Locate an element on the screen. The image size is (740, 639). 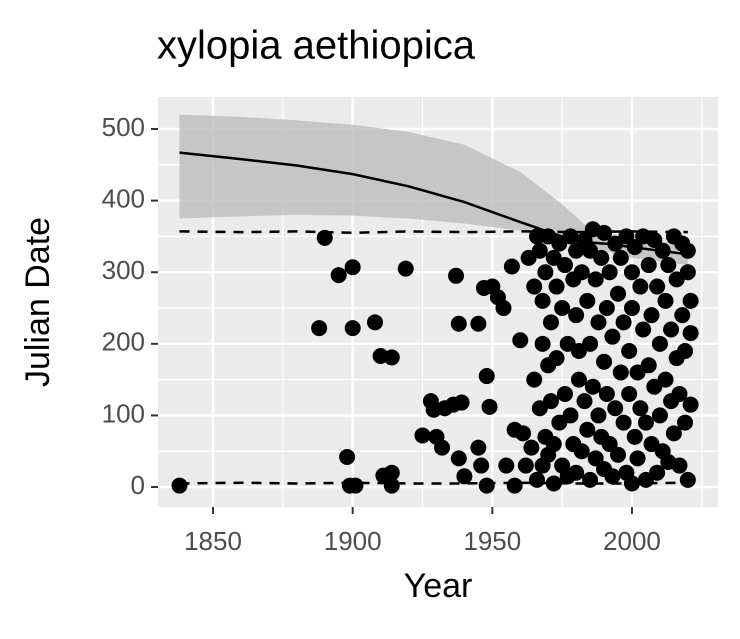
x-tick-label: 1900 is located at coordinates (353, 541).